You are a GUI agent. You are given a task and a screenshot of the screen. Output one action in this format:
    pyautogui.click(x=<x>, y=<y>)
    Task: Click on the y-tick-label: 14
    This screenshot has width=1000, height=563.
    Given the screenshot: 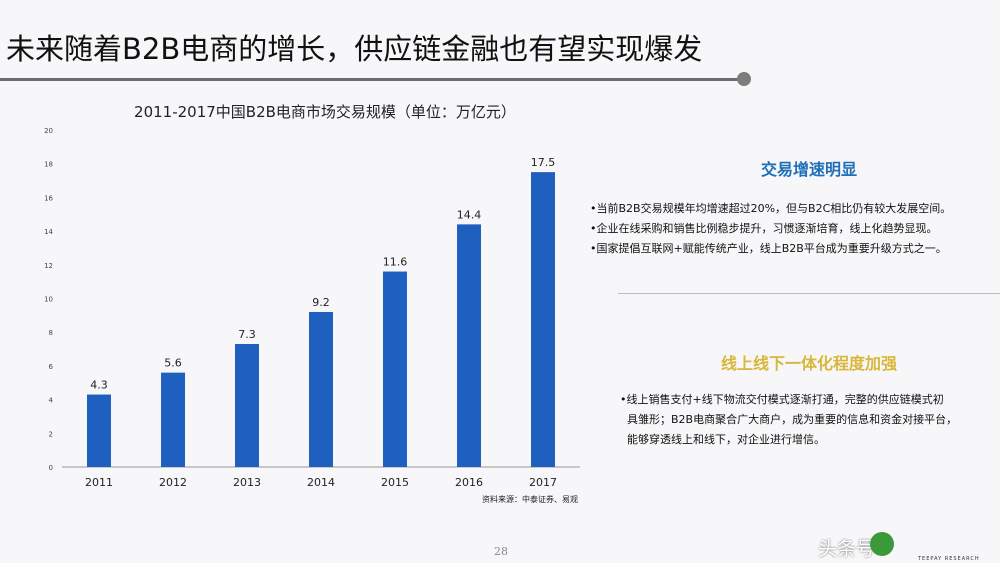 What is the action you would take?
    pyautogui.click(x=48, y=232)
    